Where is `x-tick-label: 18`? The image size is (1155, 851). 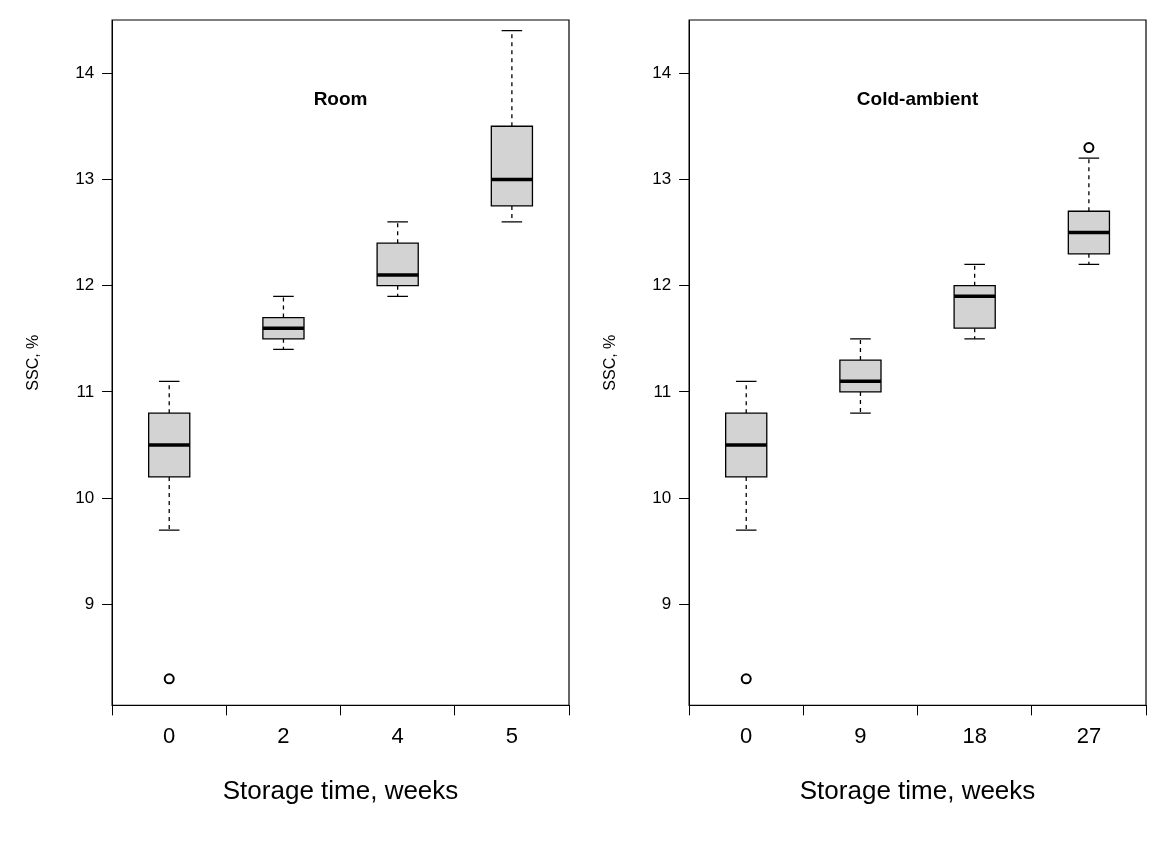
x-tick-label: 18 is located at coordinates (974, 735).